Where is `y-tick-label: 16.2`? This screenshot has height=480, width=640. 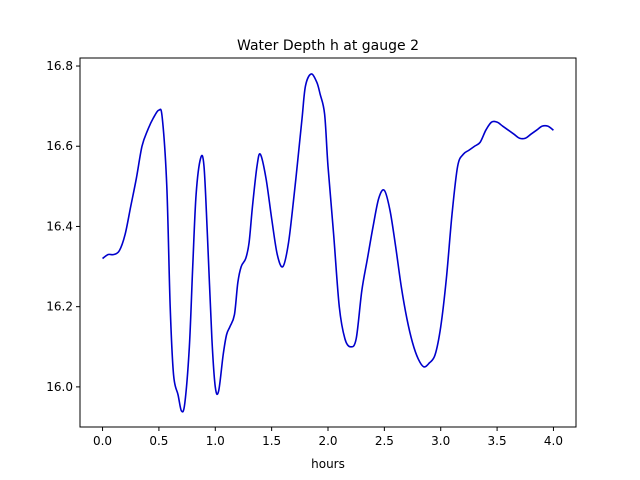
y-tick-label: 16.2 is located at coordinates (59, 307).